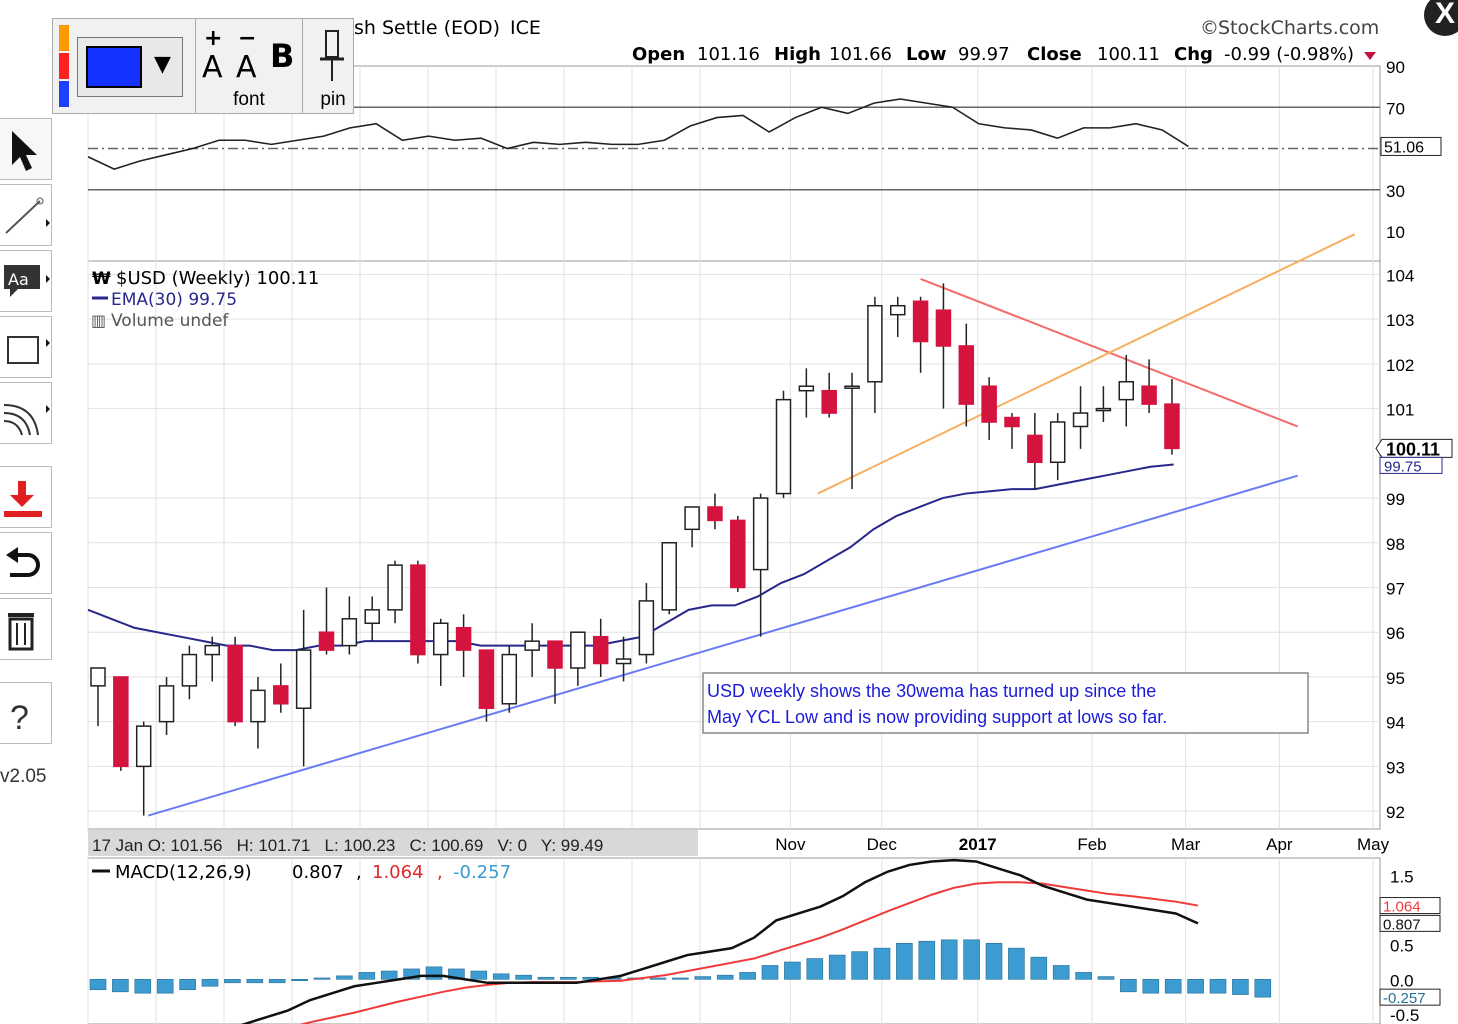  I want to click on macd-value-label: -0.257, so click(1404, 998).